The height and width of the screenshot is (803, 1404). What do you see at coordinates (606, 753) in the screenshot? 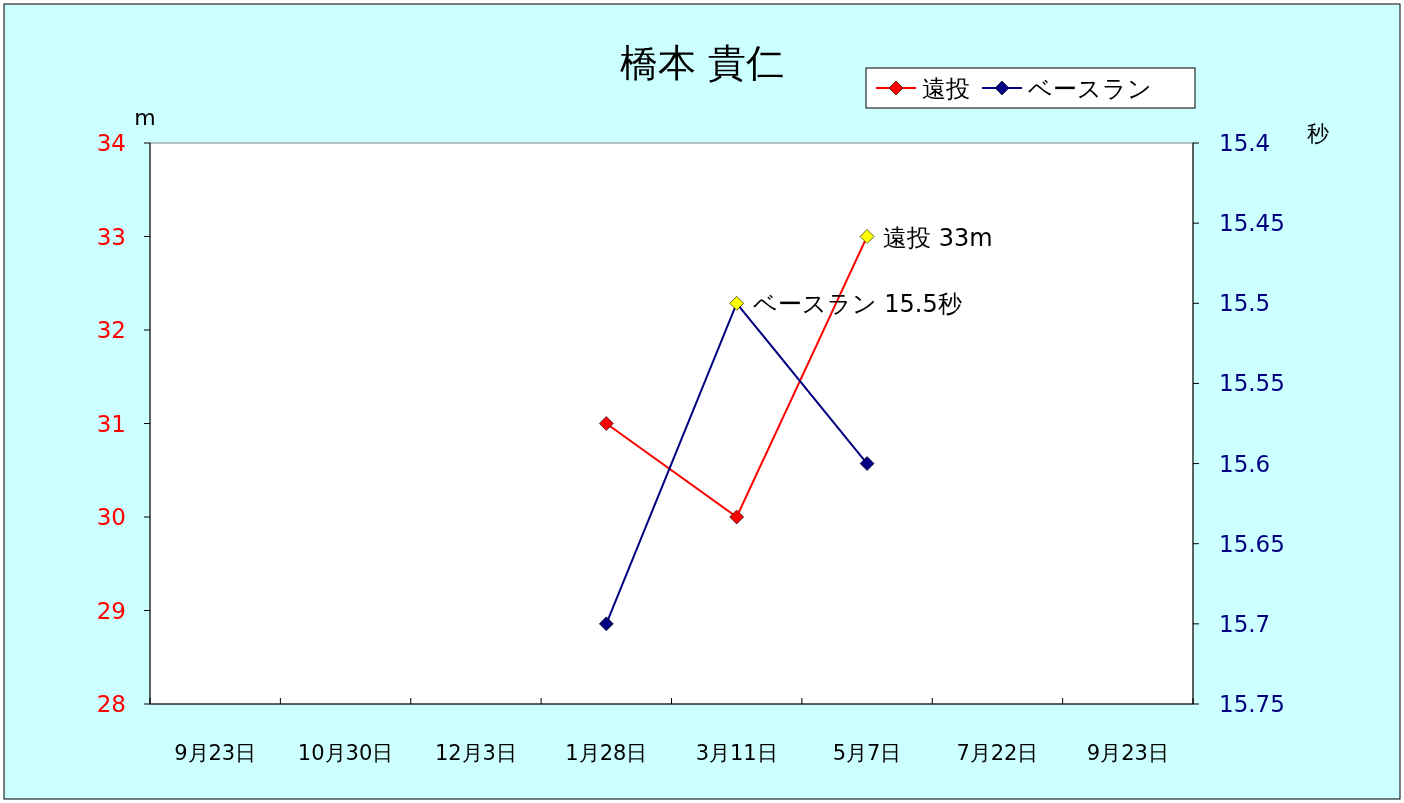
I see `x-tick-label: 1月28日` at bounding box center [606, 753].